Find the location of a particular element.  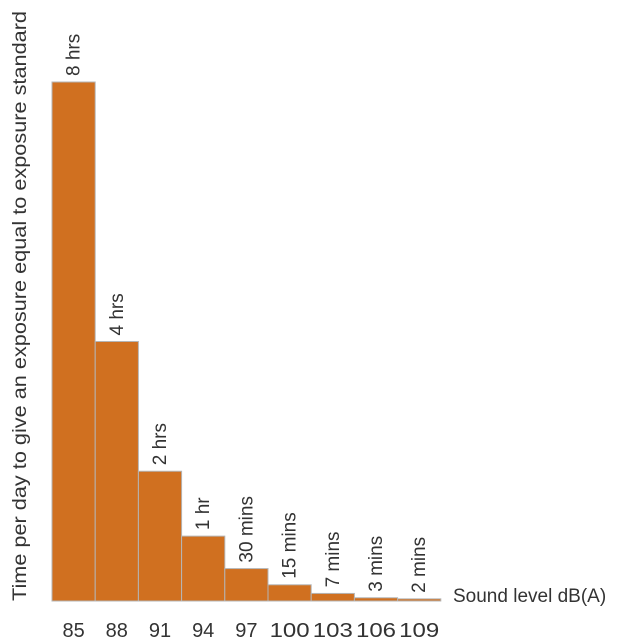

x-tick-label-88: 88 is located at coordinates (117, 630).